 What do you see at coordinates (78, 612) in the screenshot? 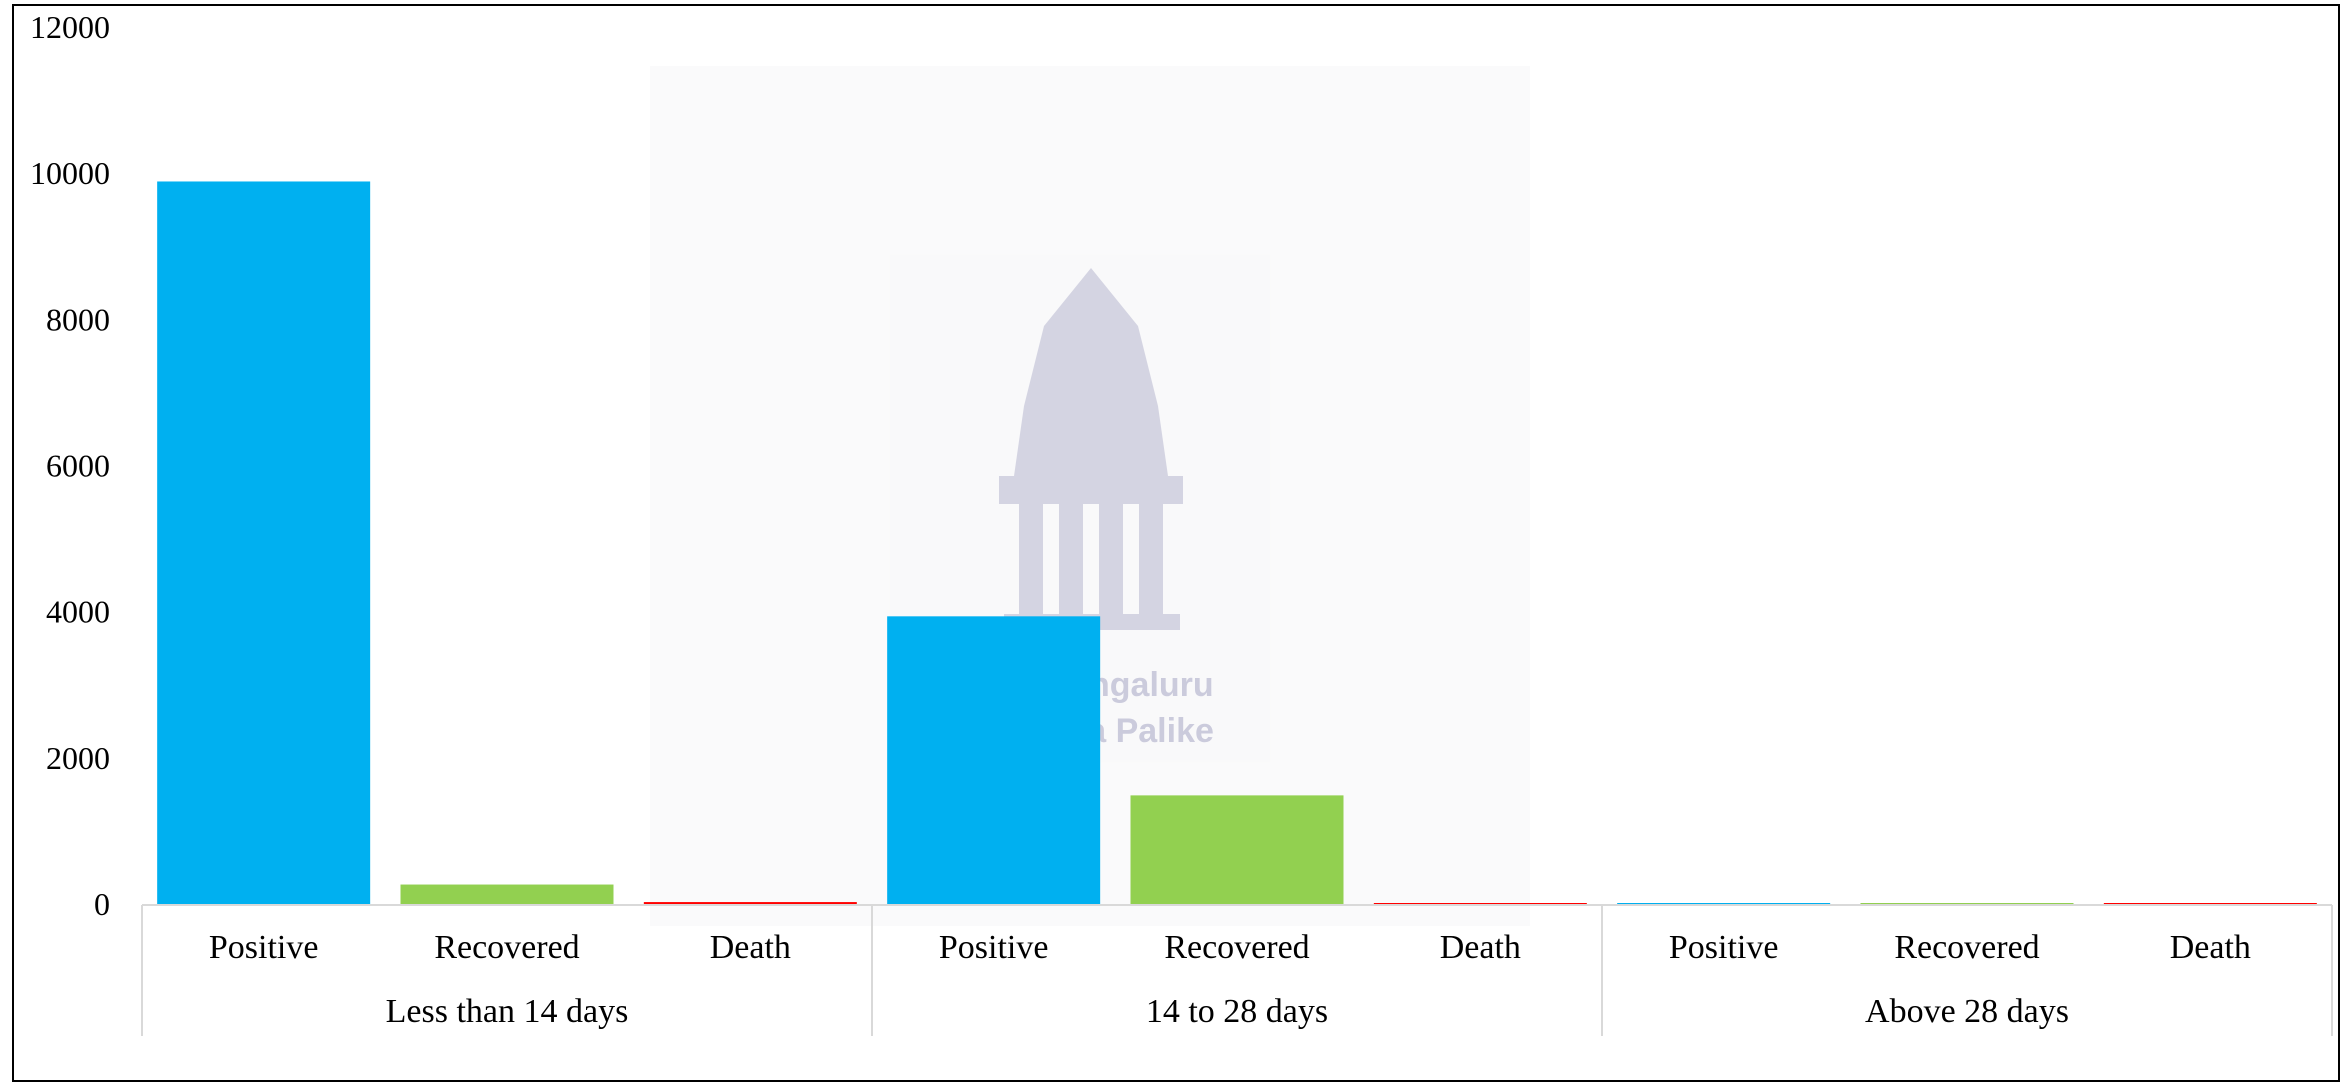
I see `y-tick-label: 4000` at bounding box center [78, 612].